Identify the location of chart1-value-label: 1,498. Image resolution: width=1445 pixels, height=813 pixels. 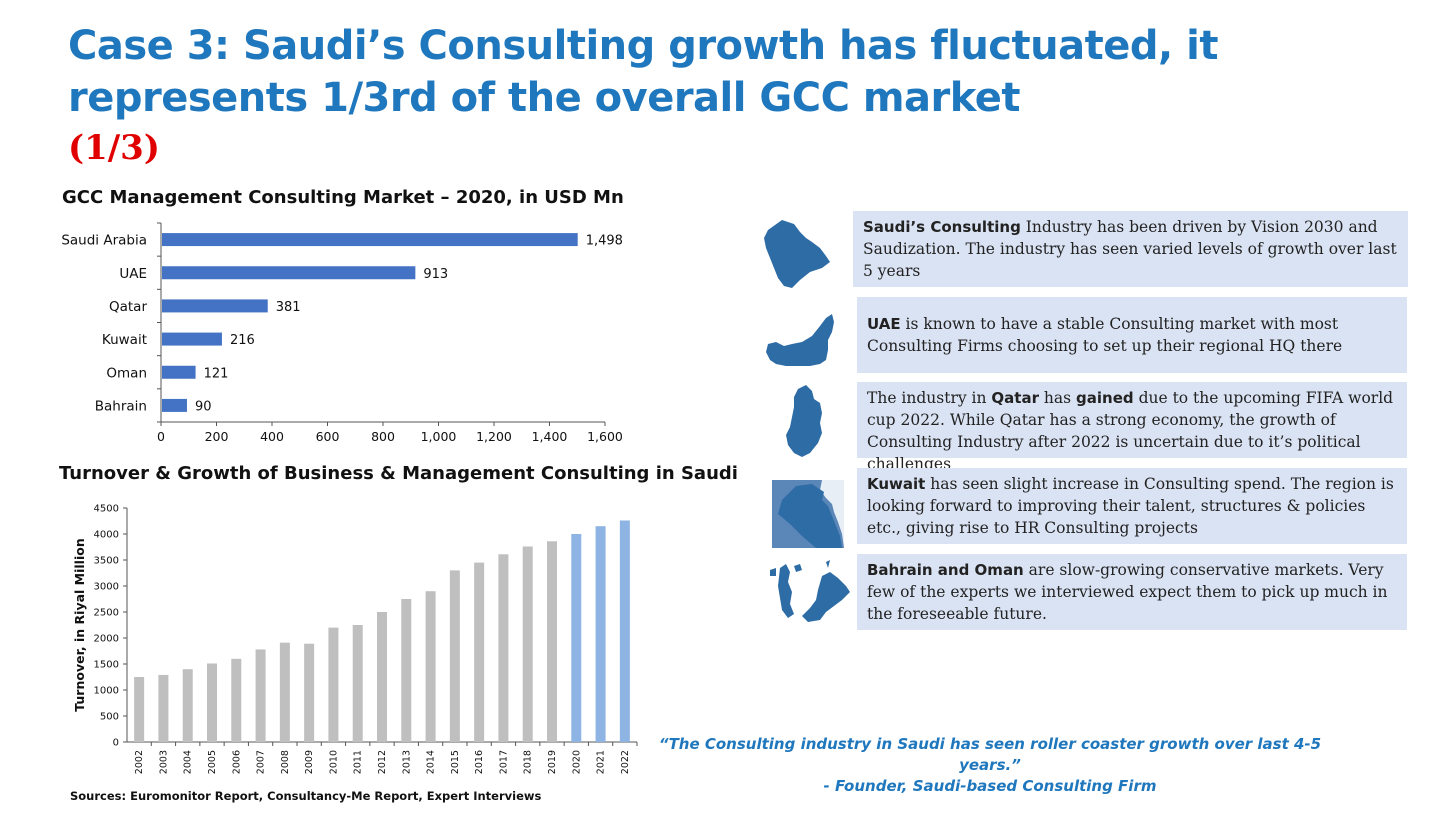
(604, 241).